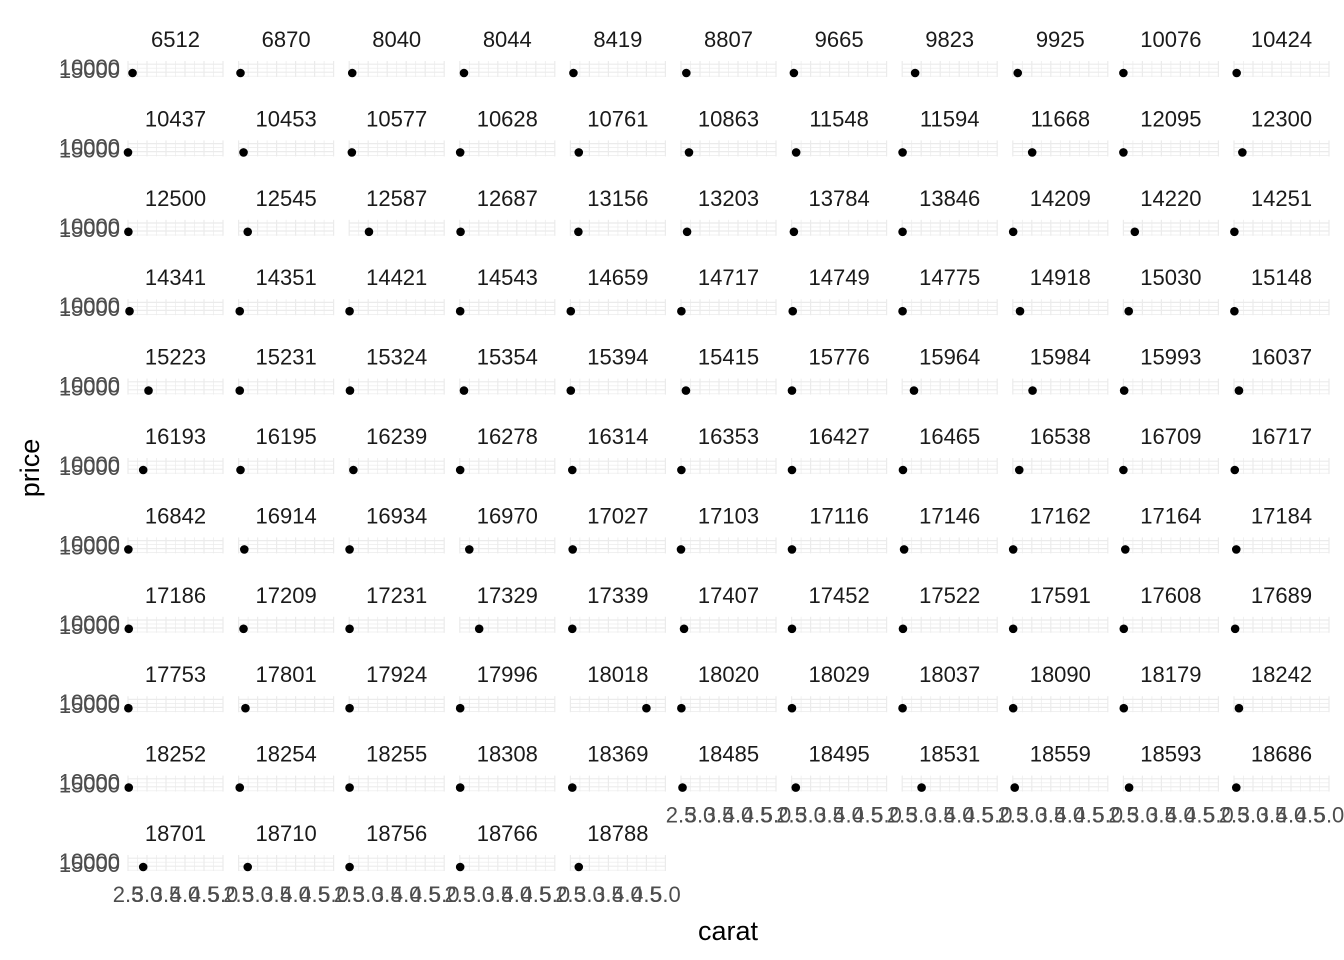 The width and height of the screenshot is (1344, 960). What do you see at coordinates (396, 515) in the screenshot?
I see `facet-strip-label: 16934` at bounding box center [396, 515].